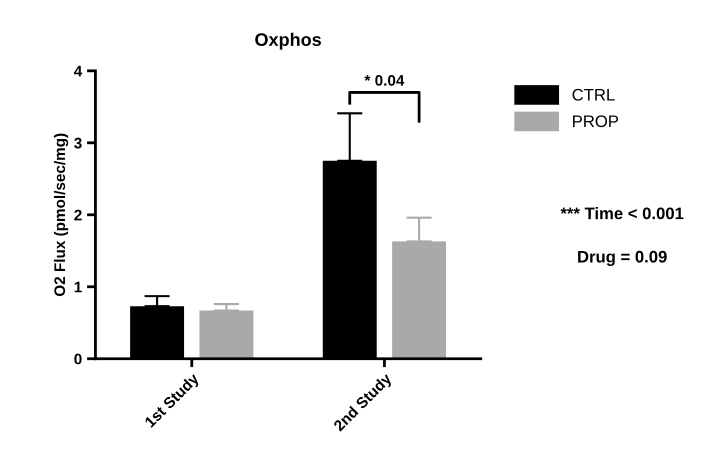  What do you see at coordinates (78, 215) in the screenshot?
I see `y-tick-label: 2` at bounding box center [78, 215].